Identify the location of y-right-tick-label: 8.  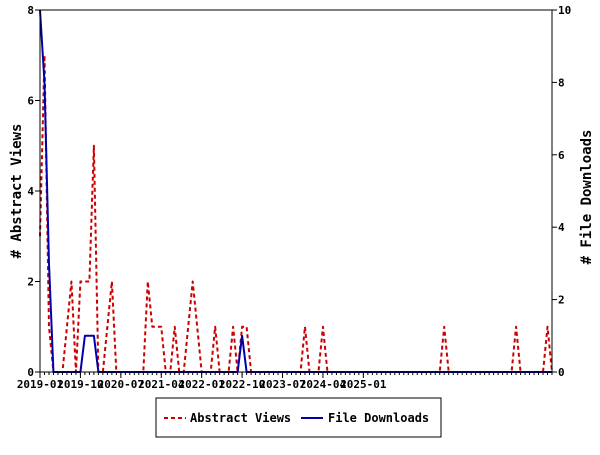
(561, 82).